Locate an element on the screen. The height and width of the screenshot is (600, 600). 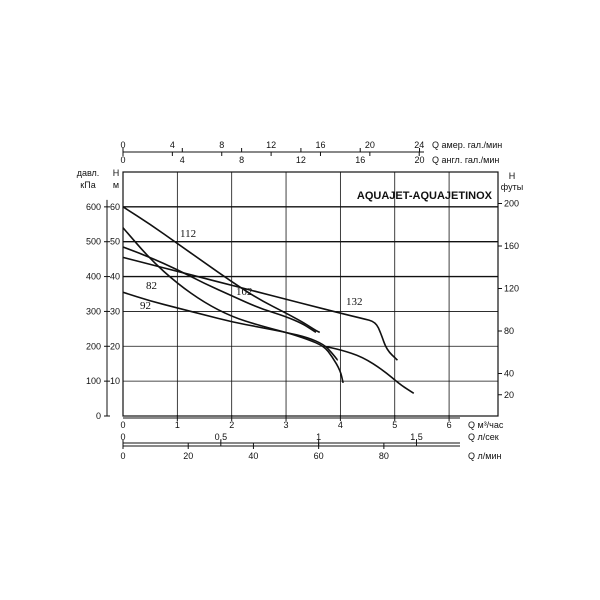
axis-lmin-tick-label: 0 is located at coordinates (122, 456).